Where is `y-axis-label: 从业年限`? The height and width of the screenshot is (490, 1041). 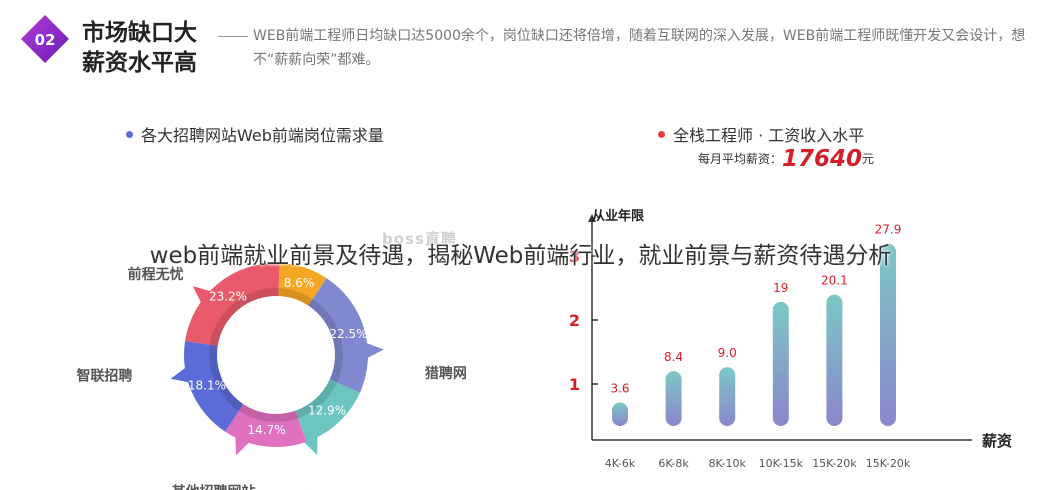
y-axis-label: 从业年限 is located at coordinates (618, 216).